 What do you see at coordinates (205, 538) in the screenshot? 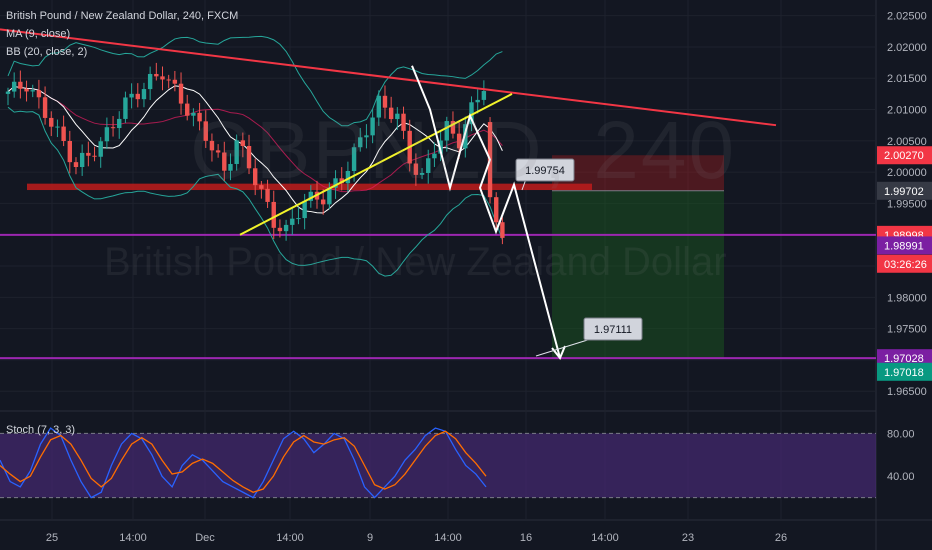
I see `time-tick-label: Dec` at bounding box center [205, 538].